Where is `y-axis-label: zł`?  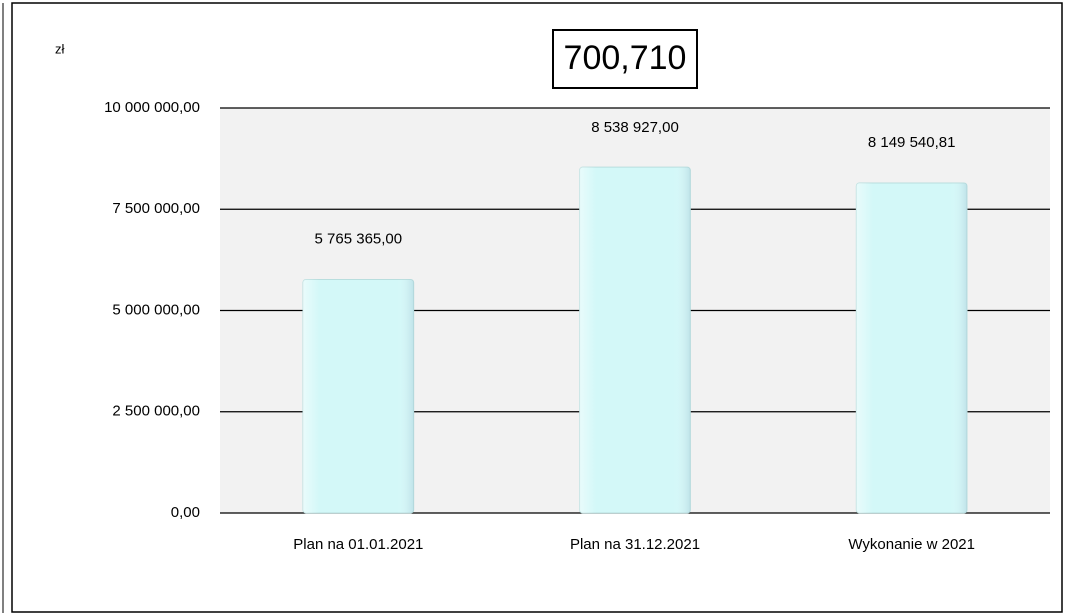 y-axis-label: zł is located at coordinates (60, 48).